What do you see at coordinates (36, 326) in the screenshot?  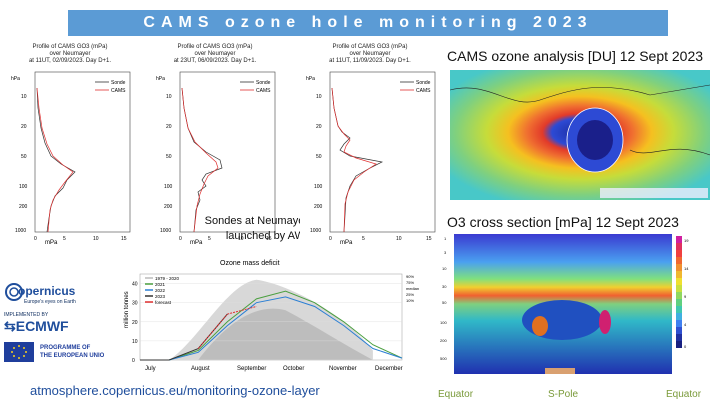 I see `ecmwf-logo: ⇆ECMWF` at bounding box center [36, 326].